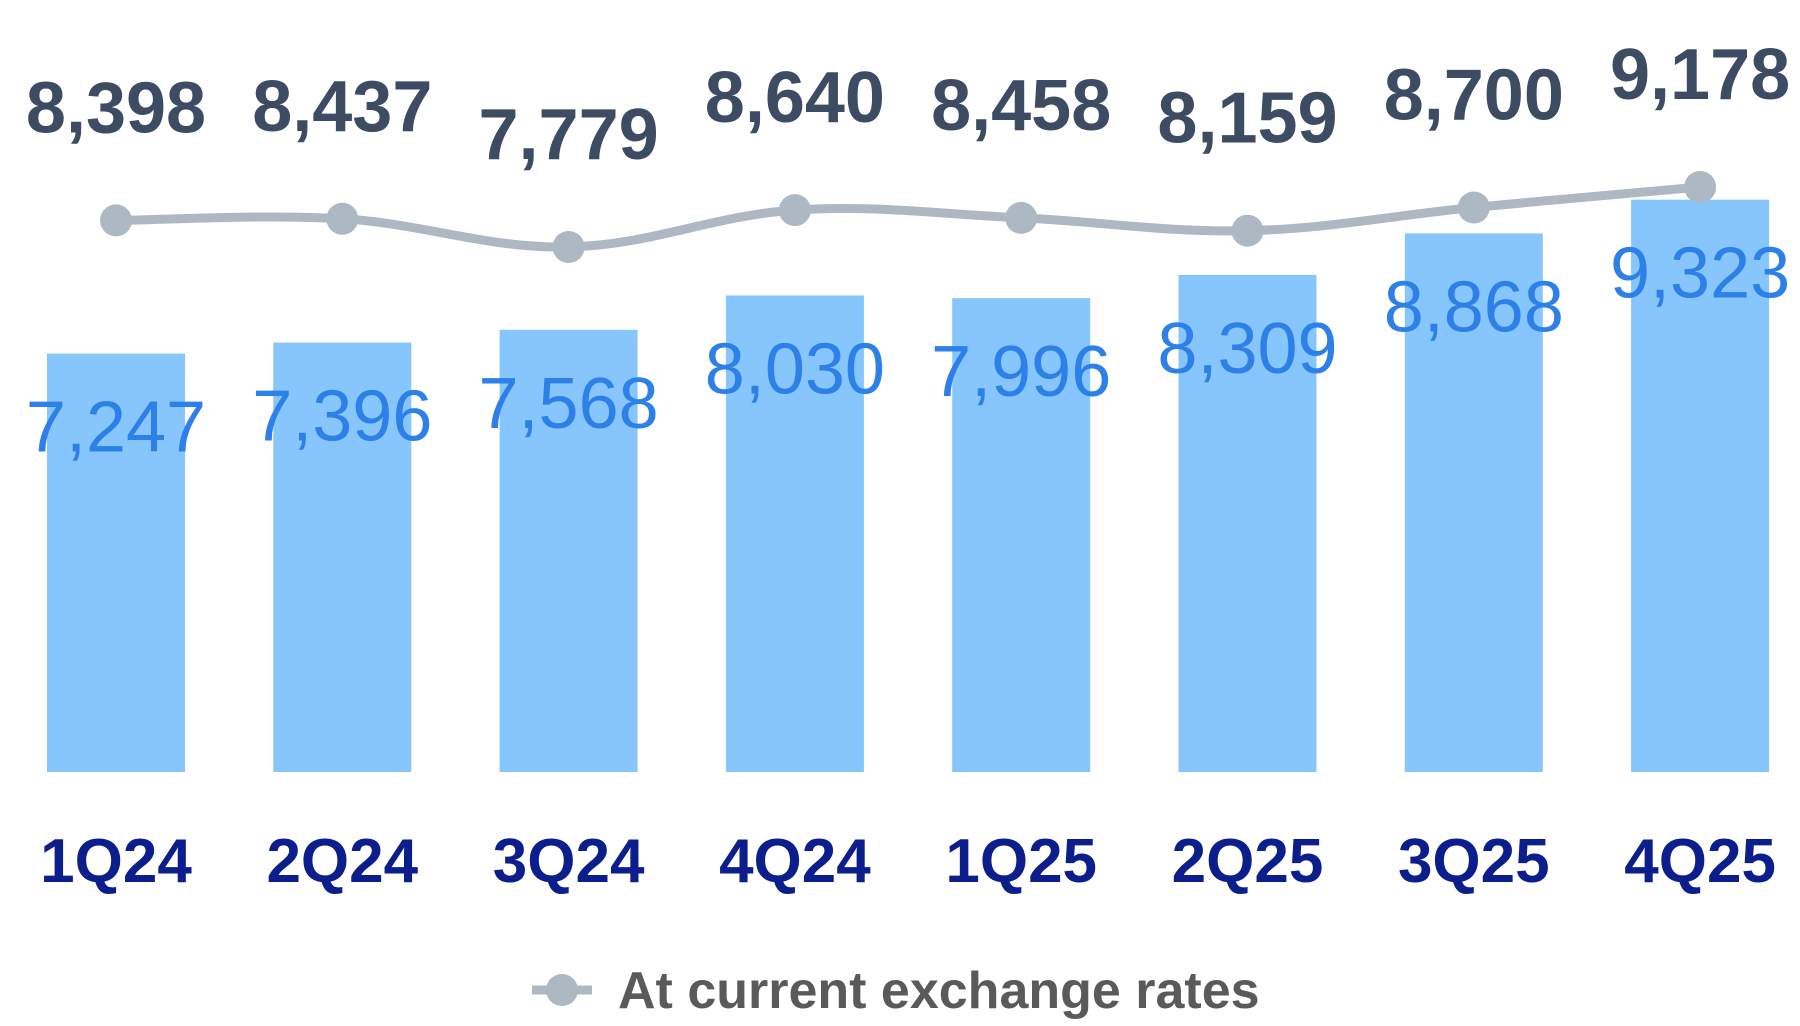 The width and height of the screenshot is (1800, 1026). I want to click on category-label-1q25: 1Q25, so click(1021, 861).